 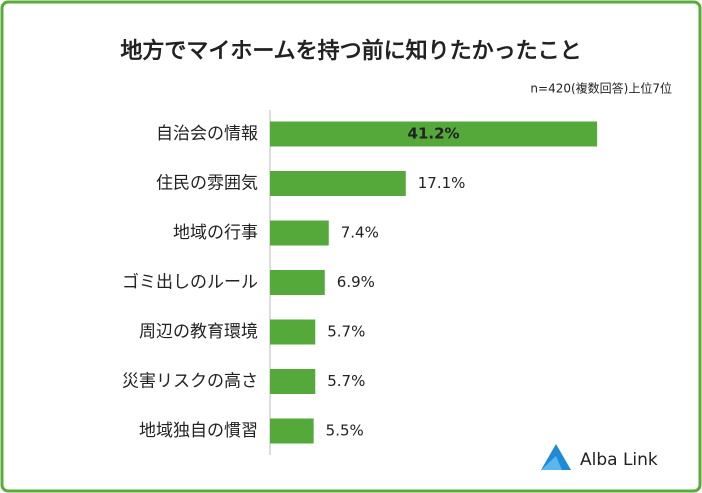 What do you see at coordinates (190, 382) in the screenshot?
I see `category-label: 災害リスクの高さ` at bounding box center [190, 382].